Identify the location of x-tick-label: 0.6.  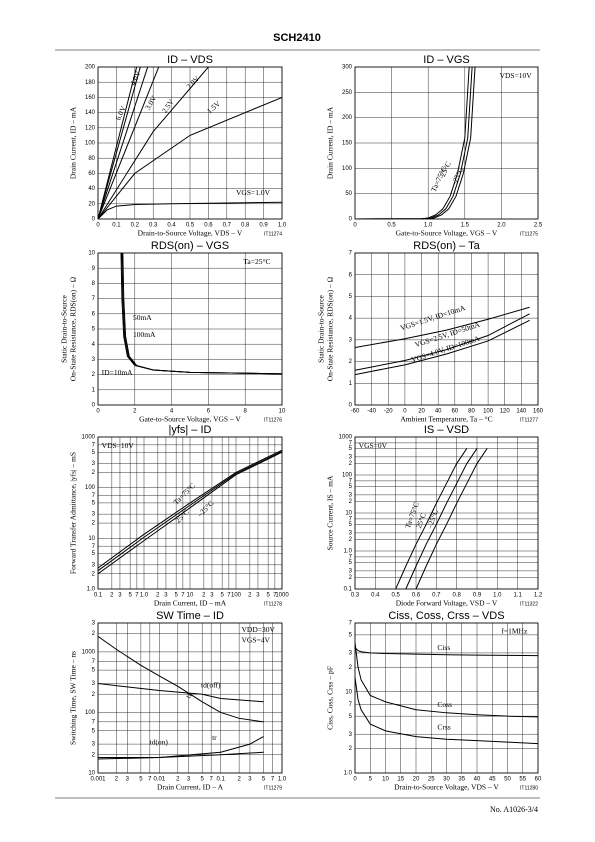
(416, 596).